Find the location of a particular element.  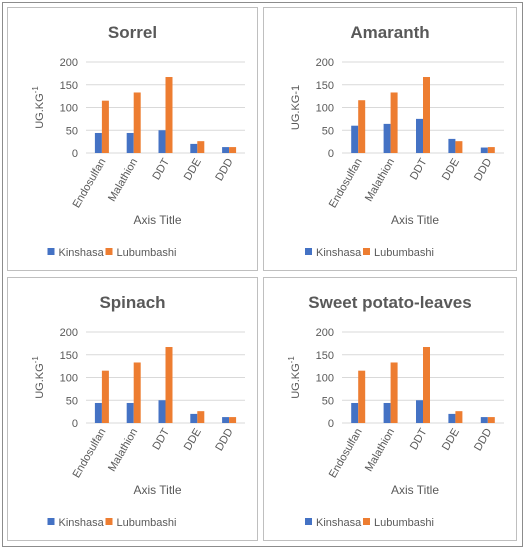

y-axis-label-text: UG.KG-1 is located at coordinates (296, 107).